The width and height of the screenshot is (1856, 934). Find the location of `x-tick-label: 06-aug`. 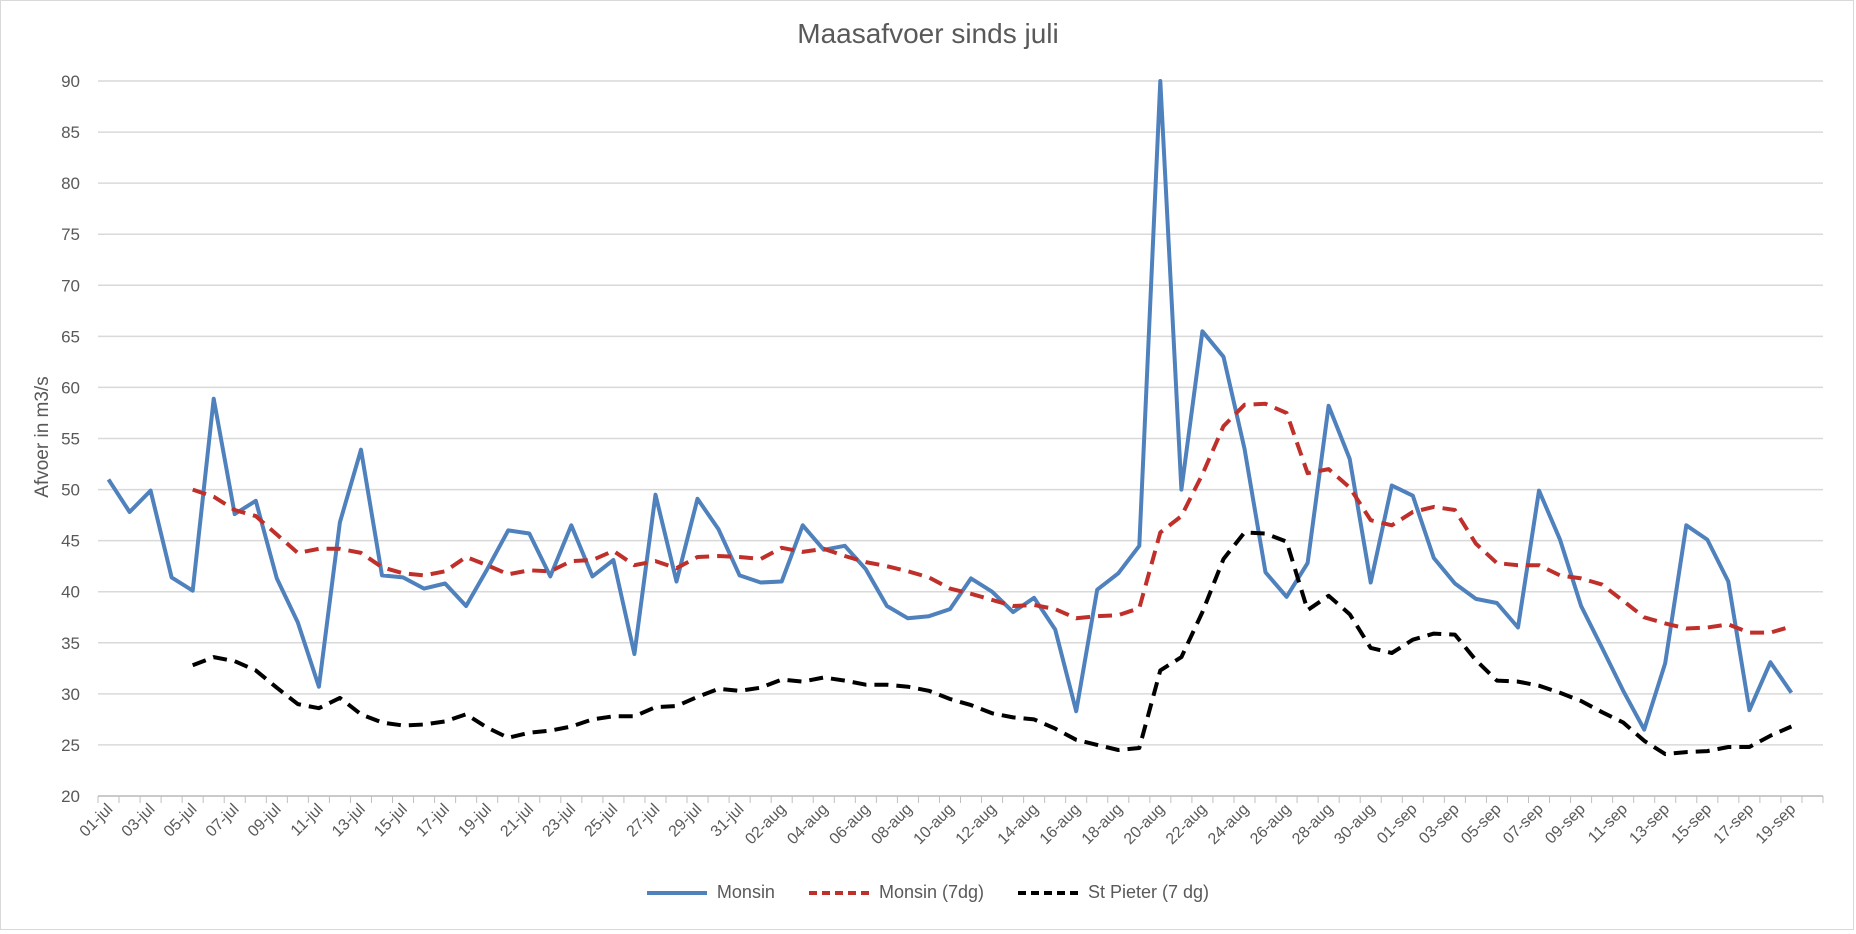

x-tick-label: 06-aug is located at coordinates (849, 824).